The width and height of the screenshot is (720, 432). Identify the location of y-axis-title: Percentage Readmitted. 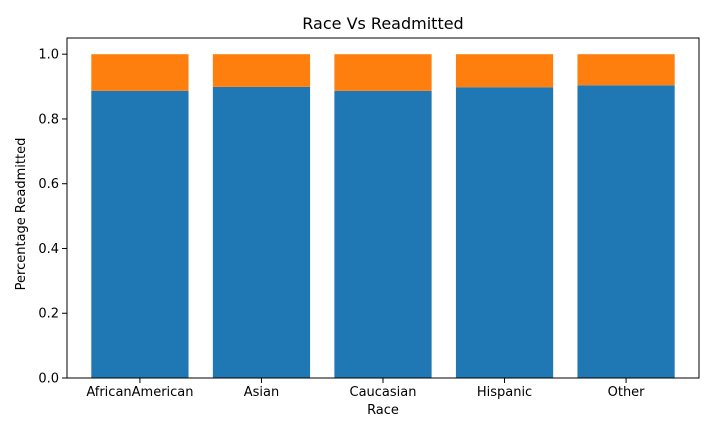
(21, 214).